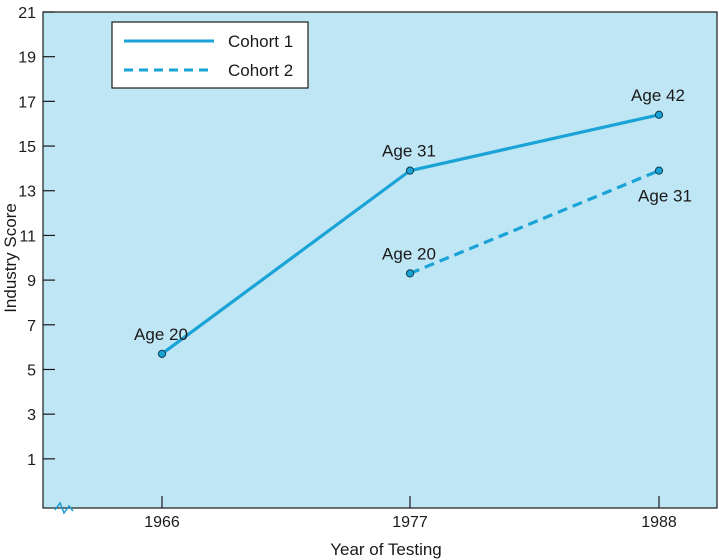 This screenshot has height=560, width=719. I want to click on legend: Cohort 1 Cohort 2, so click(210, 55).